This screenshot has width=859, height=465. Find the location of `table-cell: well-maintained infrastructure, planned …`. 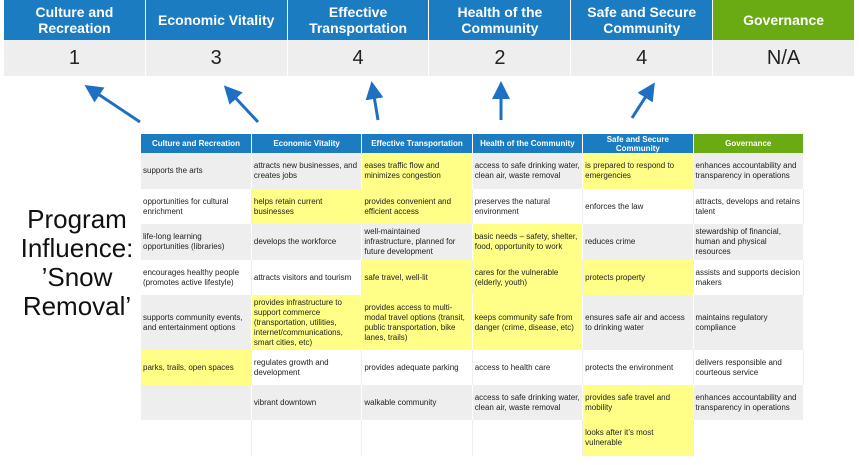

table-cell: well-maintained infrastructure, planned … is located at coordinates (417, 242).